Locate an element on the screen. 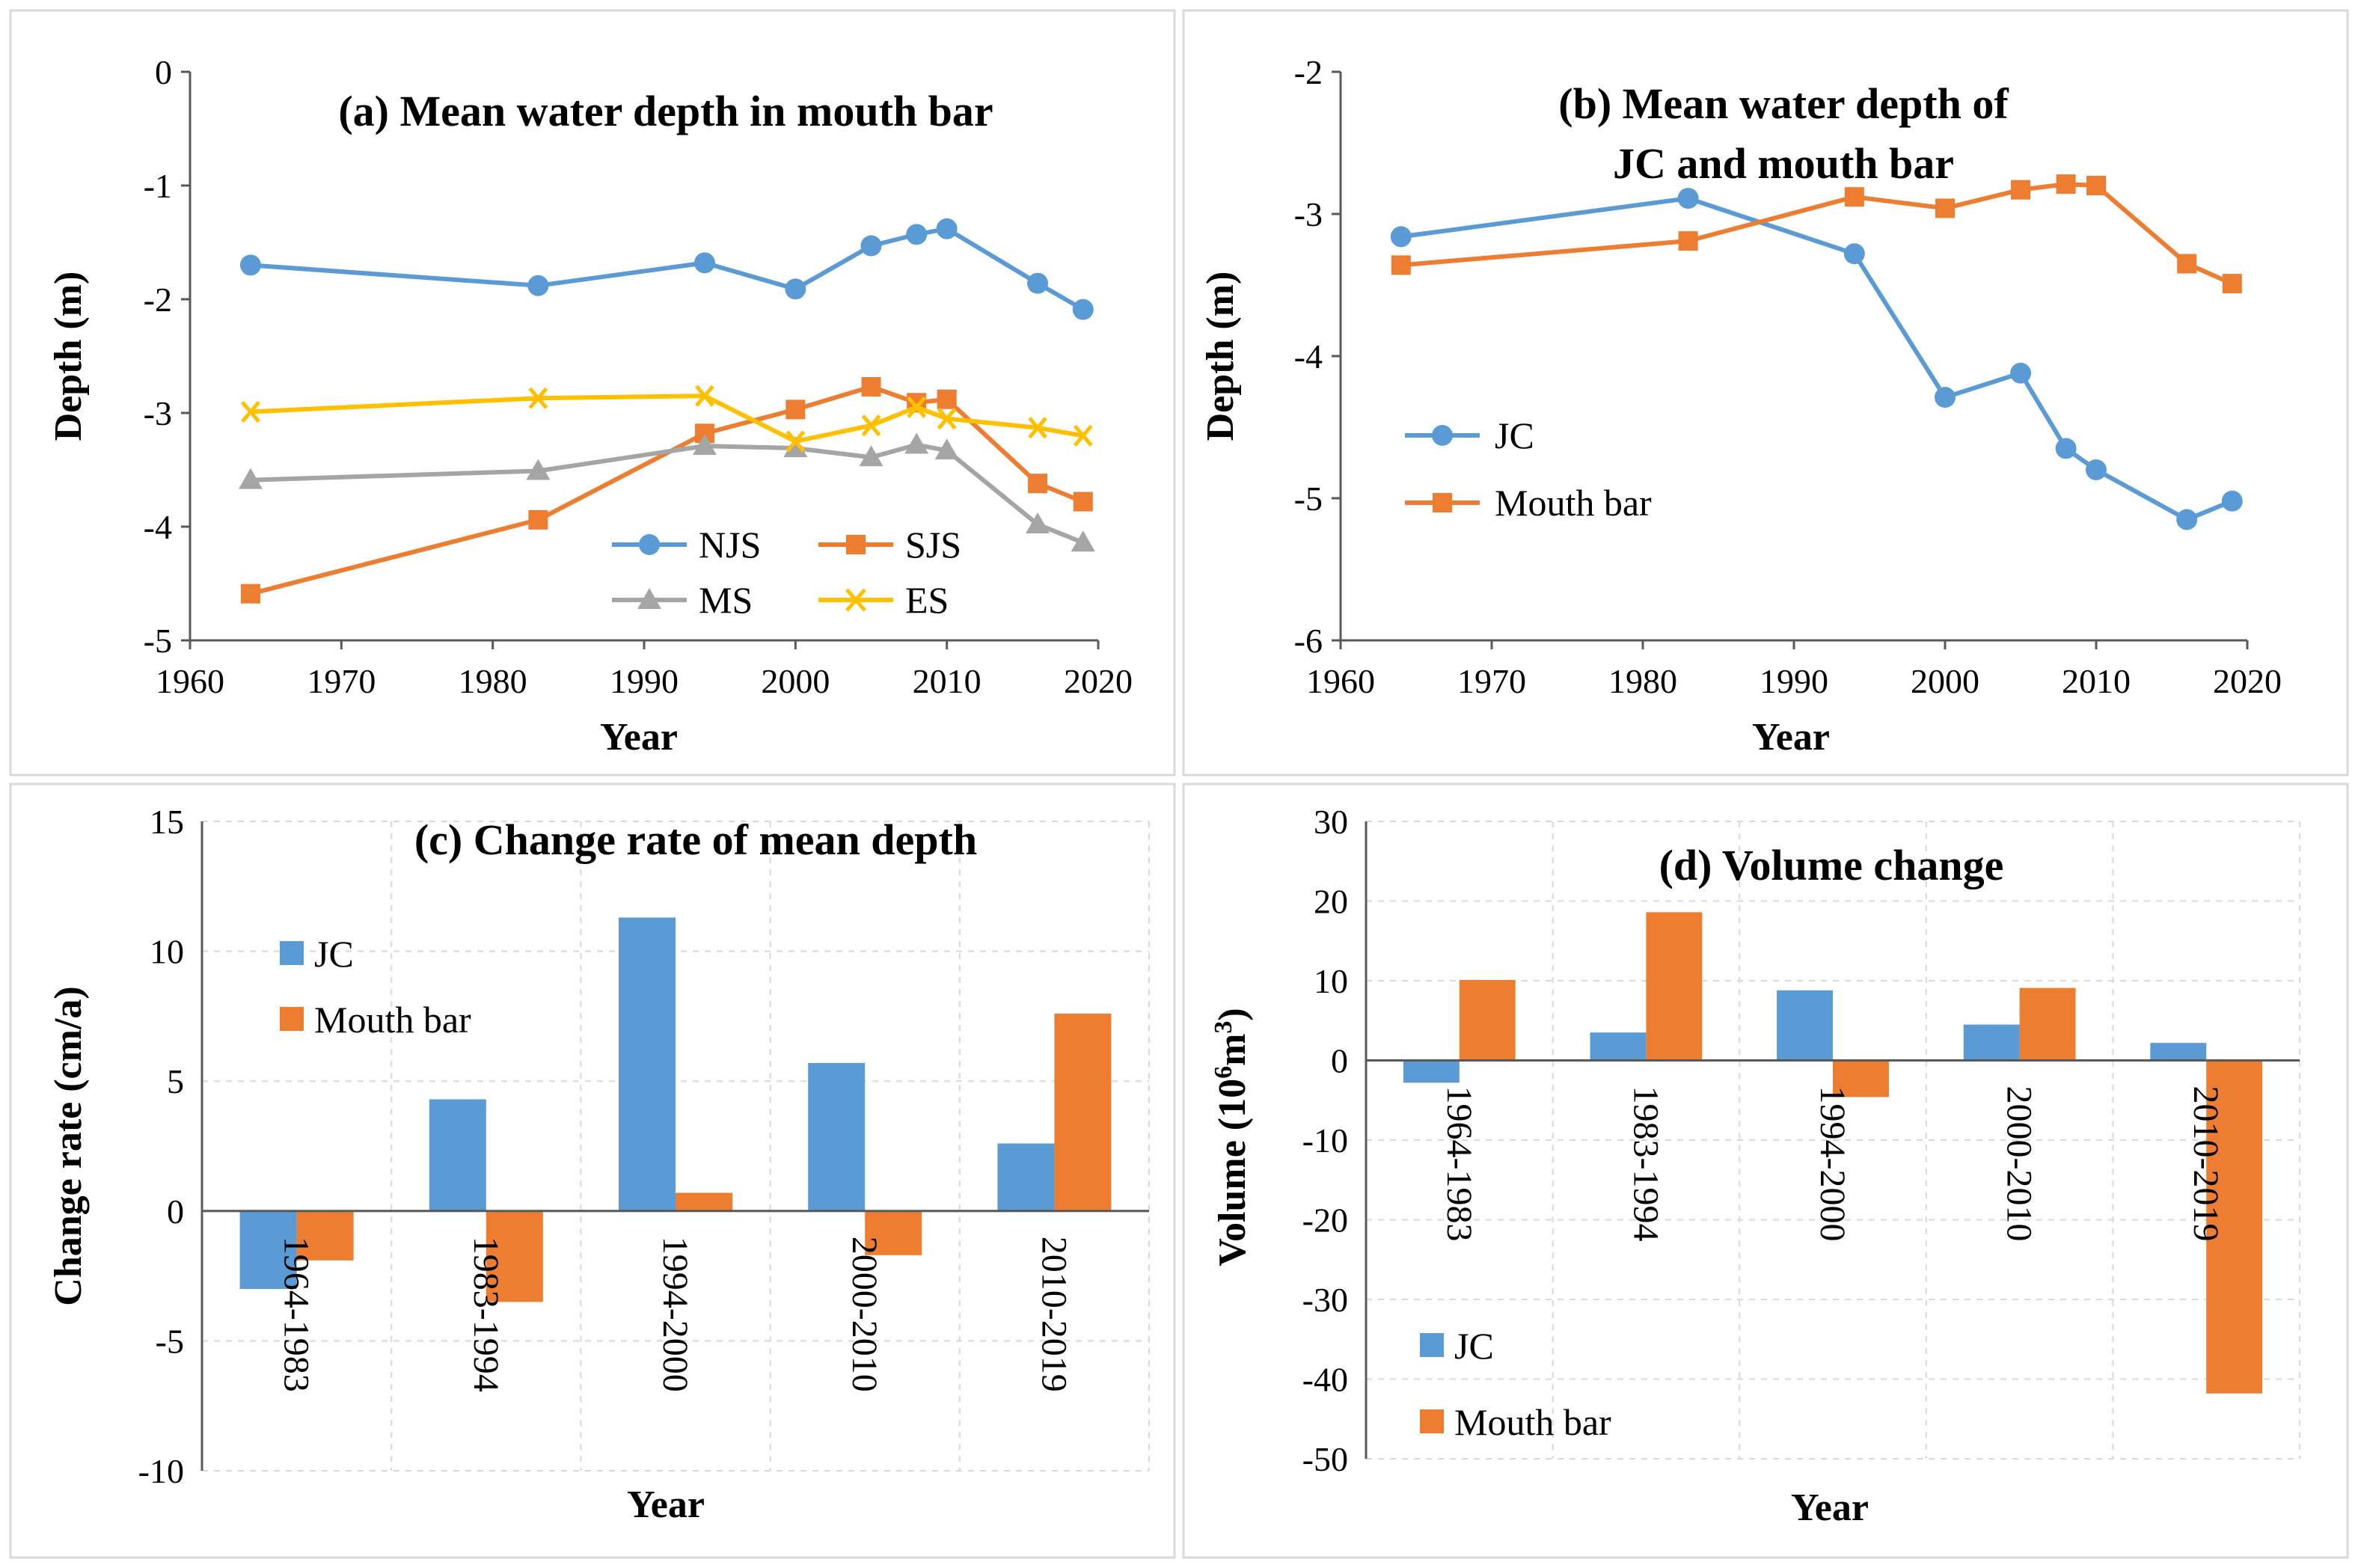 Image resolution: width=2358 pixels, height=1568 pixels. series-mouth-bar is located at coordinates (1816, 234).